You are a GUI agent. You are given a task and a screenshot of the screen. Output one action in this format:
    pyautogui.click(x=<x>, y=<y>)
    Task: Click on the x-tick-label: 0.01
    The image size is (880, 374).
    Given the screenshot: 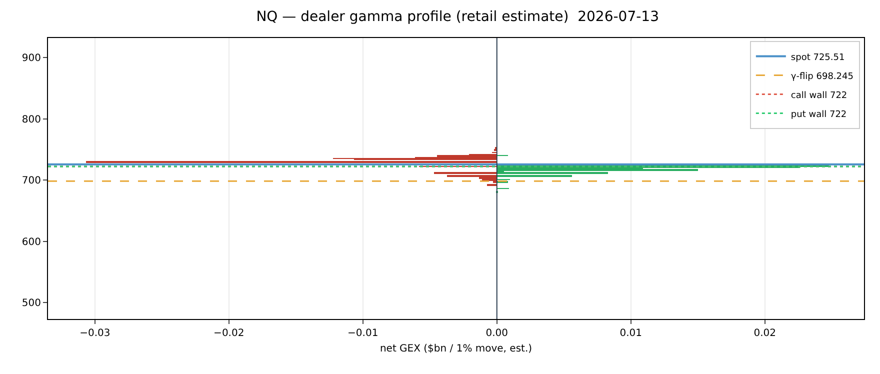 What is the action you would take?
    pyautogui.click(x=631, y=333)
    